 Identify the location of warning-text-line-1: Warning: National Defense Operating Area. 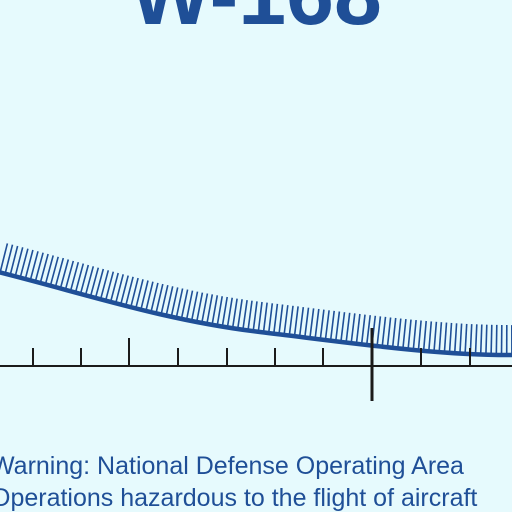
(232, 466).